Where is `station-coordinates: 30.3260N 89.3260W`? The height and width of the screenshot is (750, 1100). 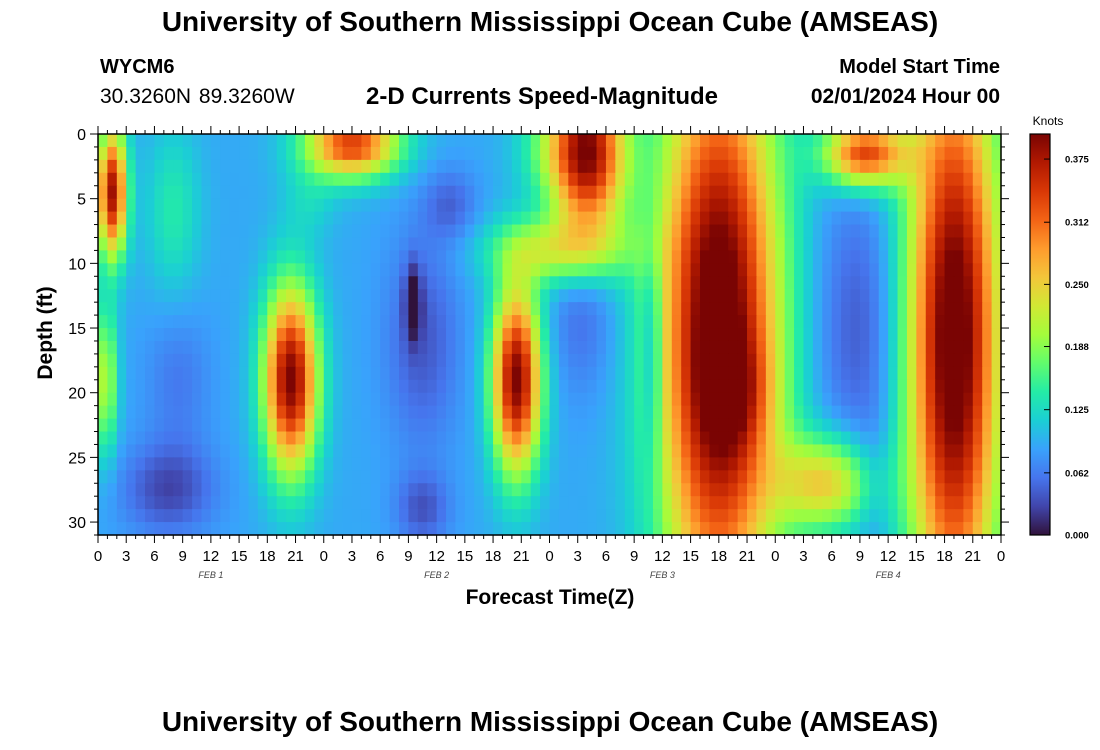
station-coordinates: 30.3260N 89.3260W is located at coordinates (197, 96).